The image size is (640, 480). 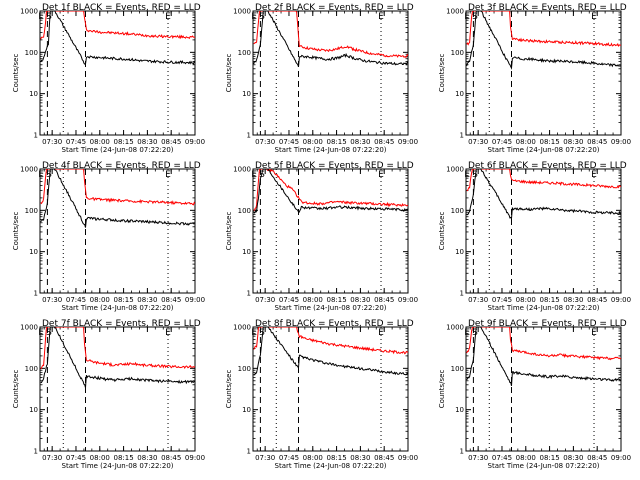 I want to click on x-tick-label: 07:30, so click(x=478, y=458).